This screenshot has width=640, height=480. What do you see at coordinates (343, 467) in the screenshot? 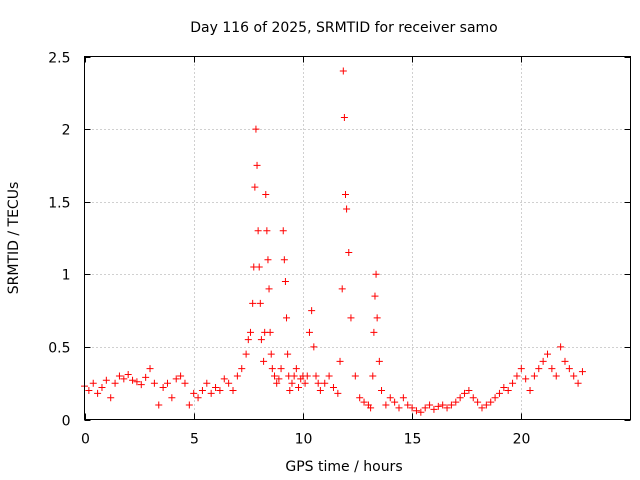
I see `x-axis-label: GPS time / hours` at bounding box center [343, 467].